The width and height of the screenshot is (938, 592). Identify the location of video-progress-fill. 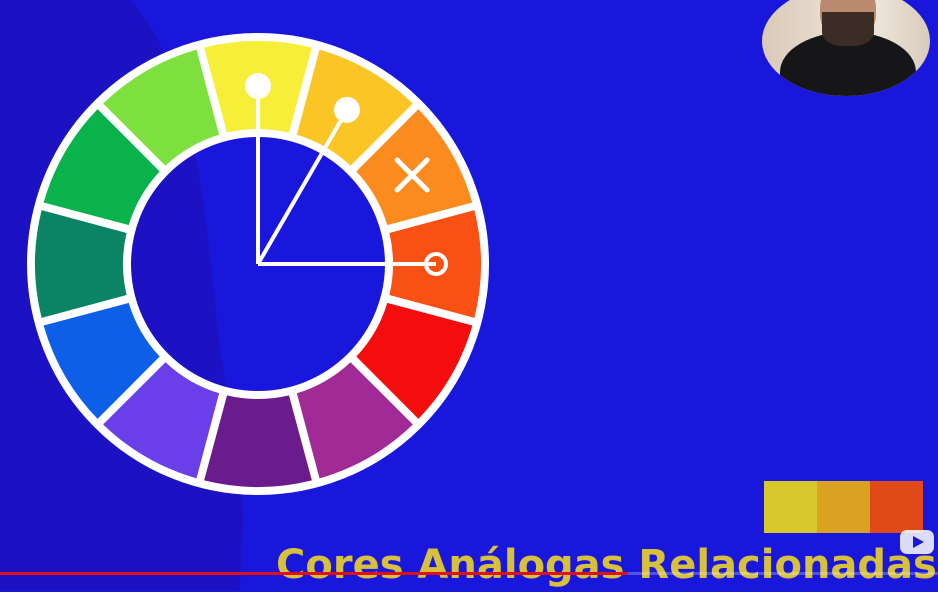
(314, 573).